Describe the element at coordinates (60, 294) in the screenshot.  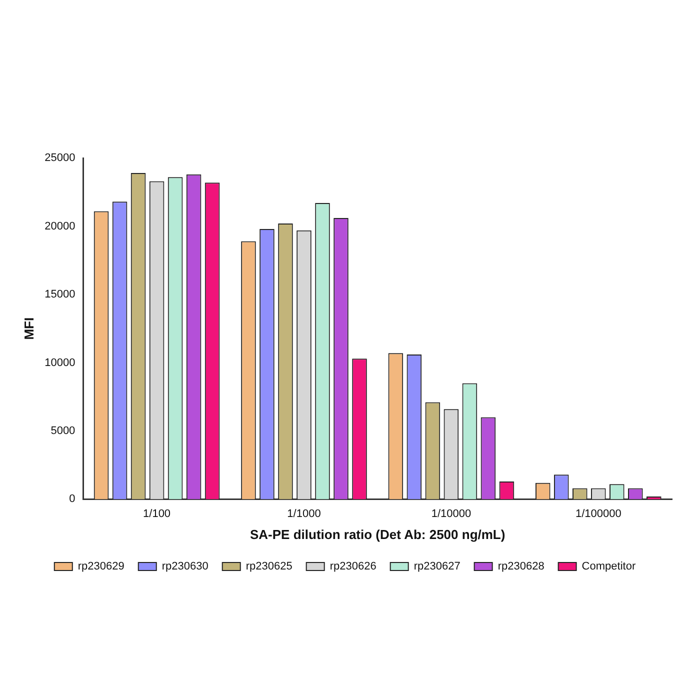
I see `y-tick-label: 15000` at that location.